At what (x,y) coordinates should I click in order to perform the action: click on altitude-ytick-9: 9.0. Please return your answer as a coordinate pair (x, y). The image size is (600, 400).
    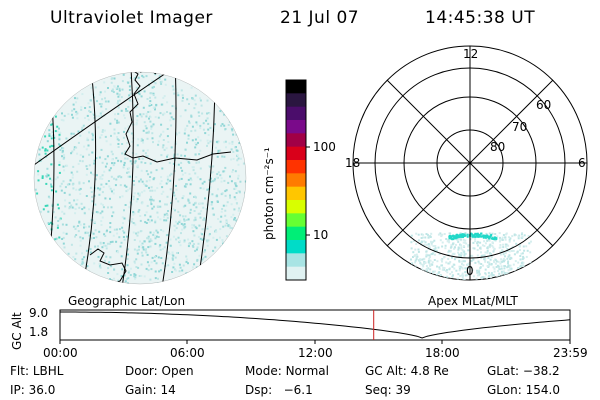
    Looking at the image, I should click on (39, 313).